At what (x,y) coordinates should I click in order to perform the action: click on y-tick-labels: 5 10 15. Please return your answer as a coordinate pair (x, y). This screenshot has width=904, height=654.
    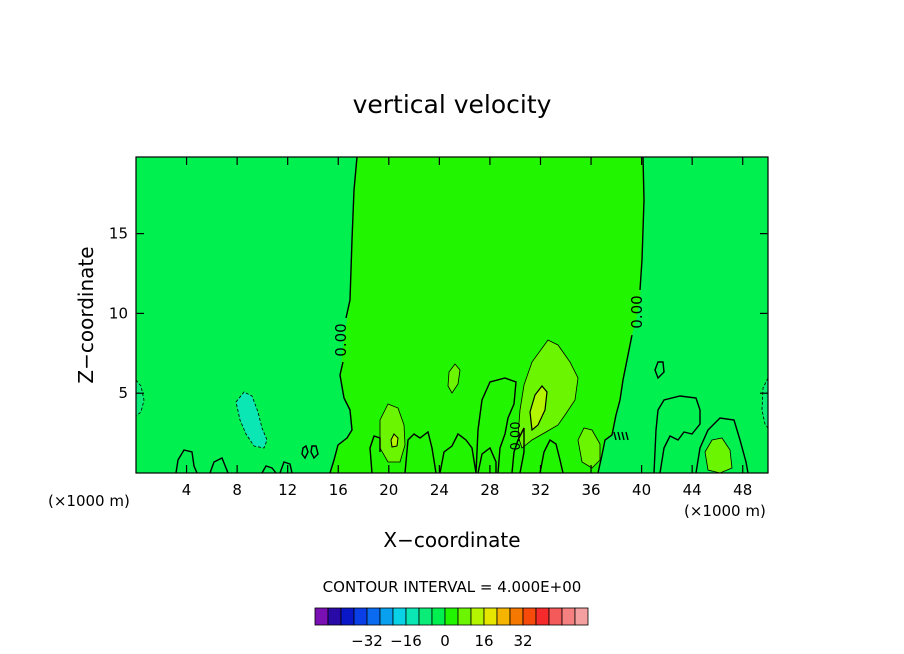
    Looking at the image, I should click on (118, 314).